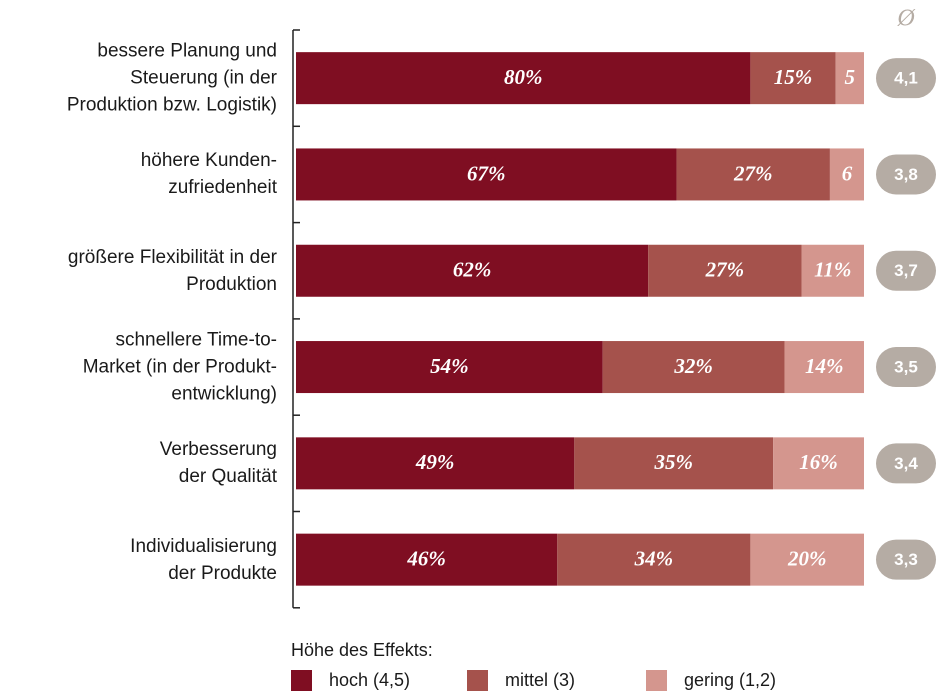 Image resolution: width=950 pixels, height=698 pixels. What do you see at coordinates (730, 680) in the screenshot?
I see `legend-label: gering (1,2)` at bounding box center [730, 680].